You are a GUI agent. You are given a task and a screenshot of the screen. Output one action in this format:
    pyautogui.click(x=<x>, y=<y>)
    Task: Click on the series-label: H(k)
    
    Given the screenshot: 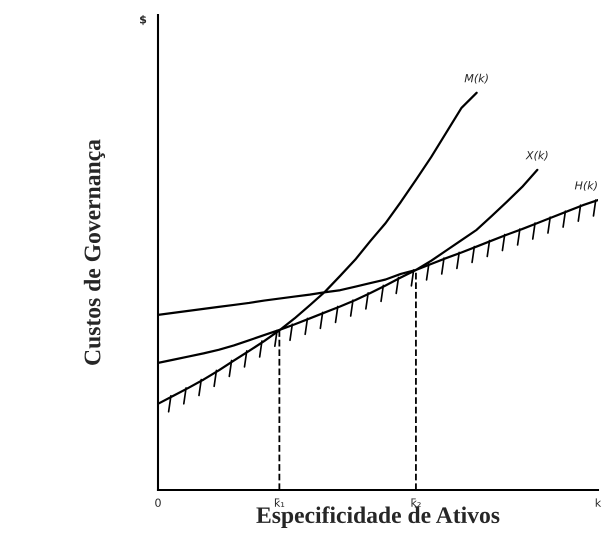 What is the action you would take?
    pyautogui.click(x=585, y=185)
    